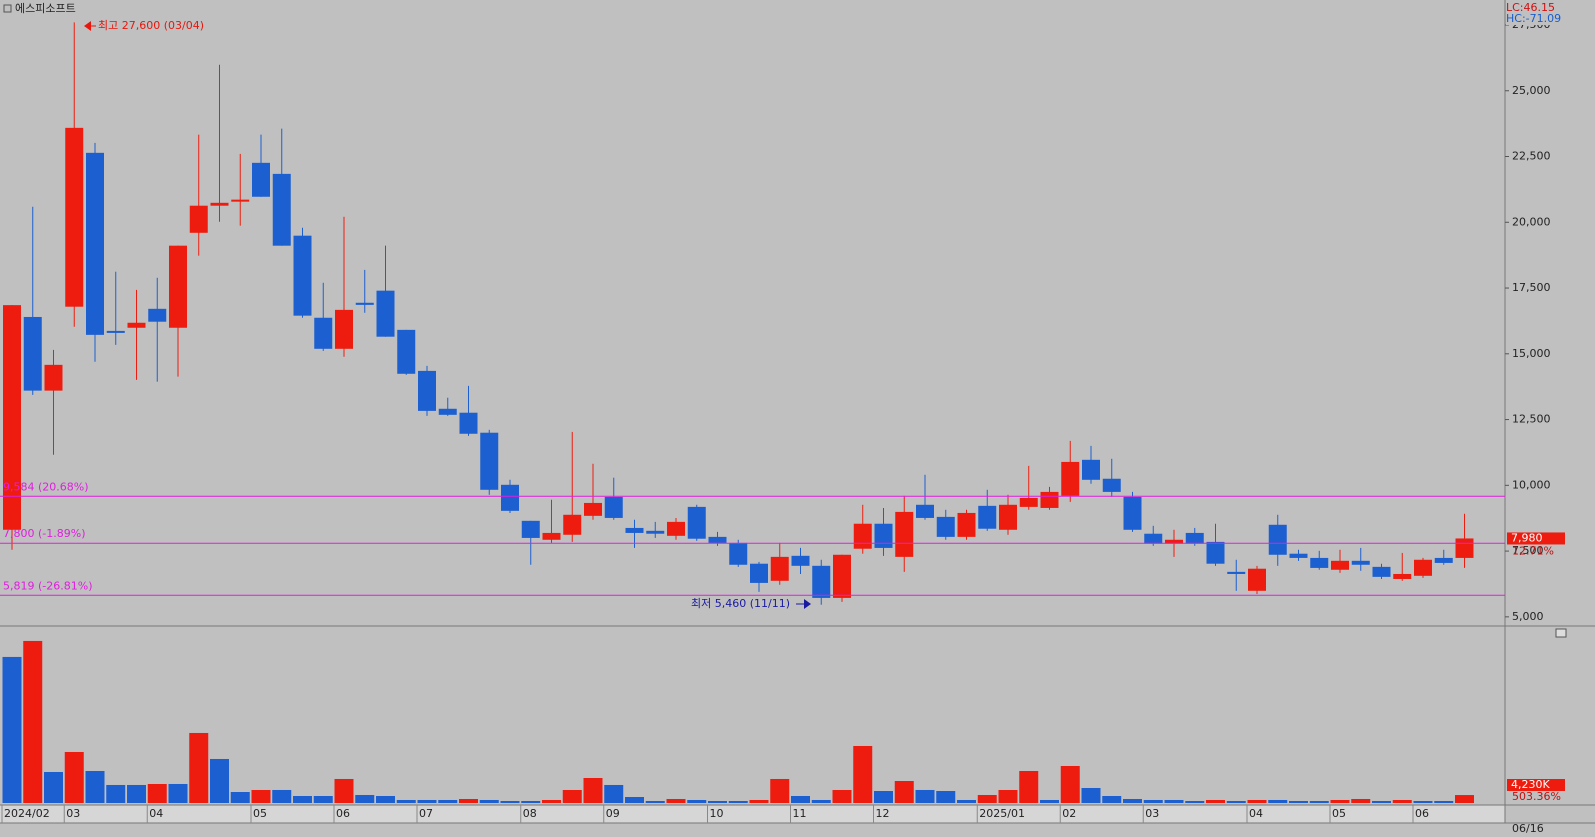 Image resolution: width=1595 pixels, height=837 pixels. What do you see at coordinates (1536, 796) in the screenshot?
I see `volume-ratio-label: 503.36%` at bounding box center [1536, 796].